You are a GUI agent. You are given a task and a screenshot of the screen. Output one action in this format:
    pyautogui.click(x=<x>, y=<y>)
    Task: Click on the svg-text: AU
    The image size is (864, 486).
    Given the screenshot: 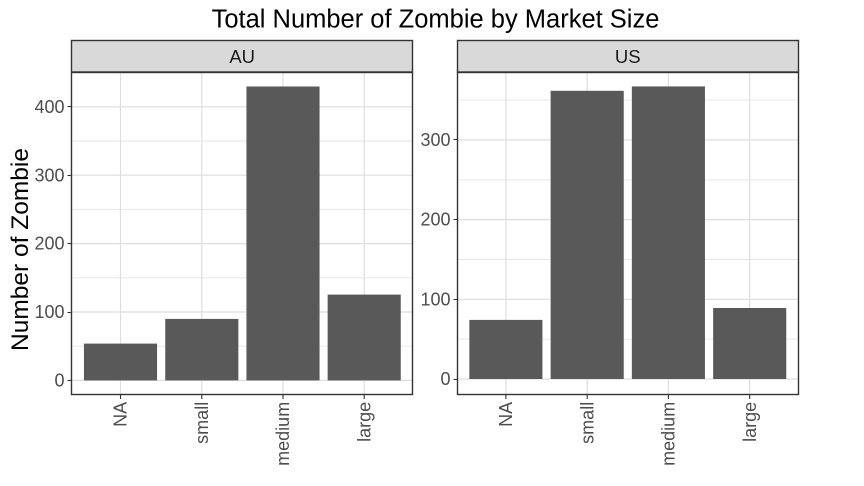 What is the action you would take?
    pyautogui.click(x=242, y=56)
    